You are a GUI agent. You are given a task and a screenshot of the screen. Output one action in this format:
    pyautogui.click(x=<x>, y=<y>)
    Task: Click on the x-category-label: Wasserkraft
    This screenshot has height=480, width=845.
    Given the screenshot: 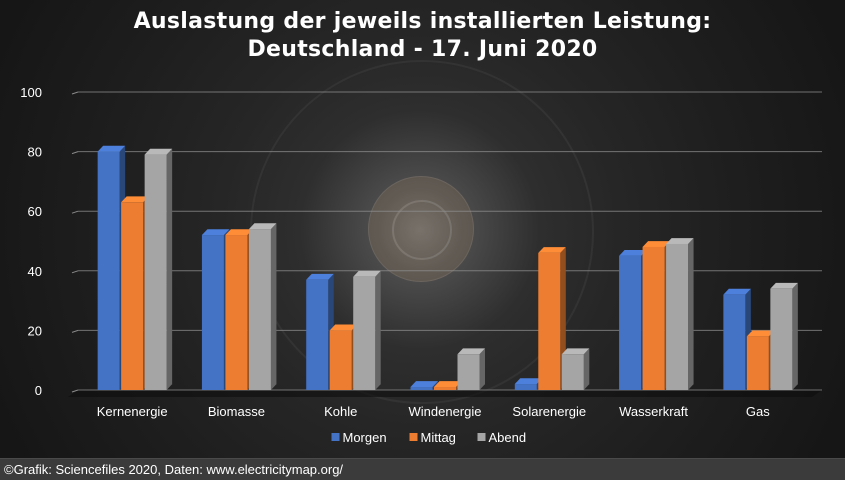 What is the action you would take?
    pyautogui.click(x=653, y=411)
    